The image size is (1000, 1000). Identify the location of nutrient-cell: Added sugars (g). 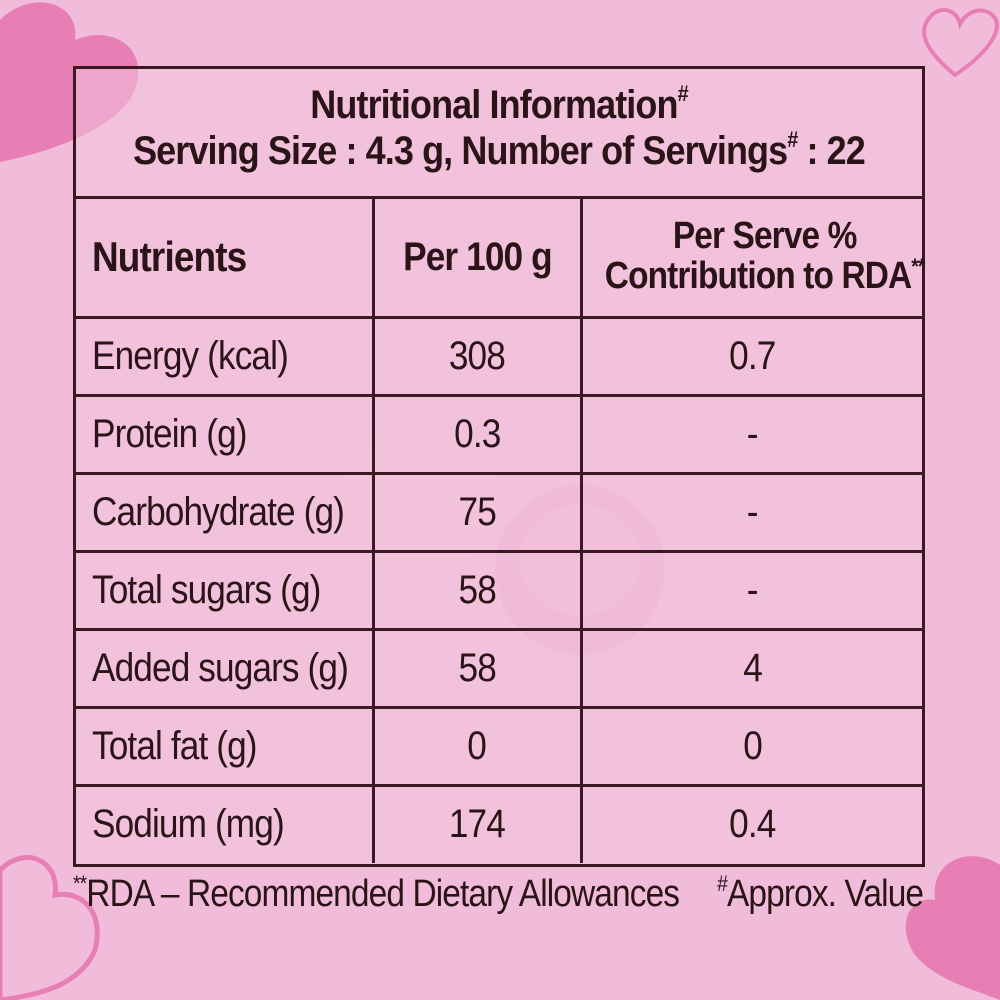
(225, 668).